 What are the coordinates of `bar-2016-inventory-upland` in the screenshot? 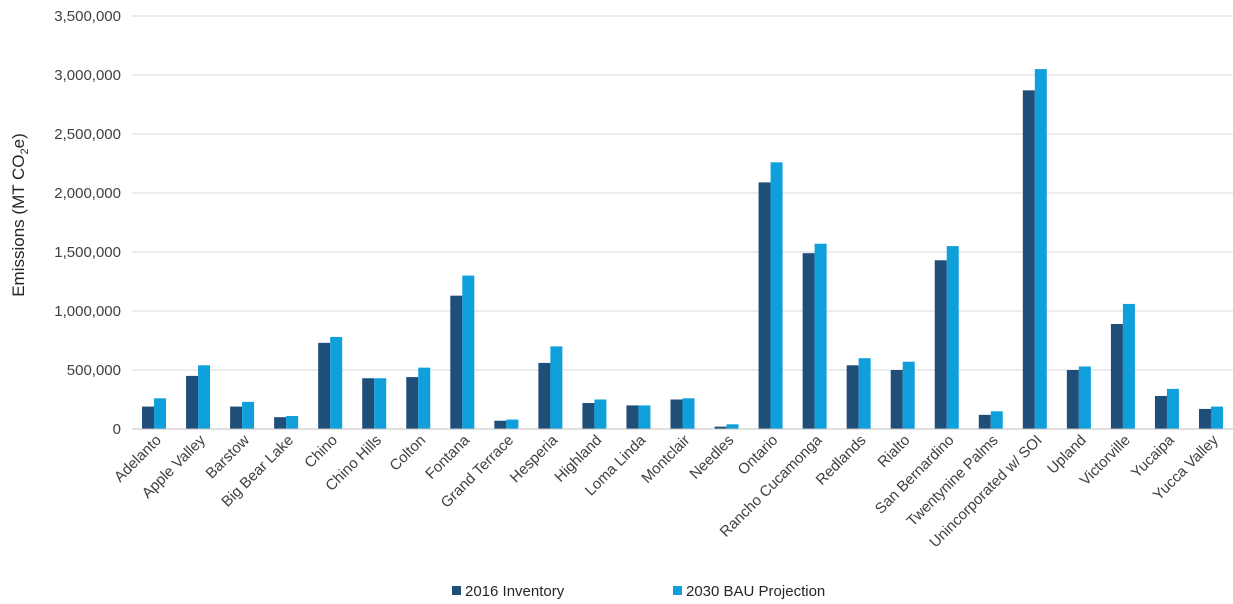 It's located at (1072, 399).